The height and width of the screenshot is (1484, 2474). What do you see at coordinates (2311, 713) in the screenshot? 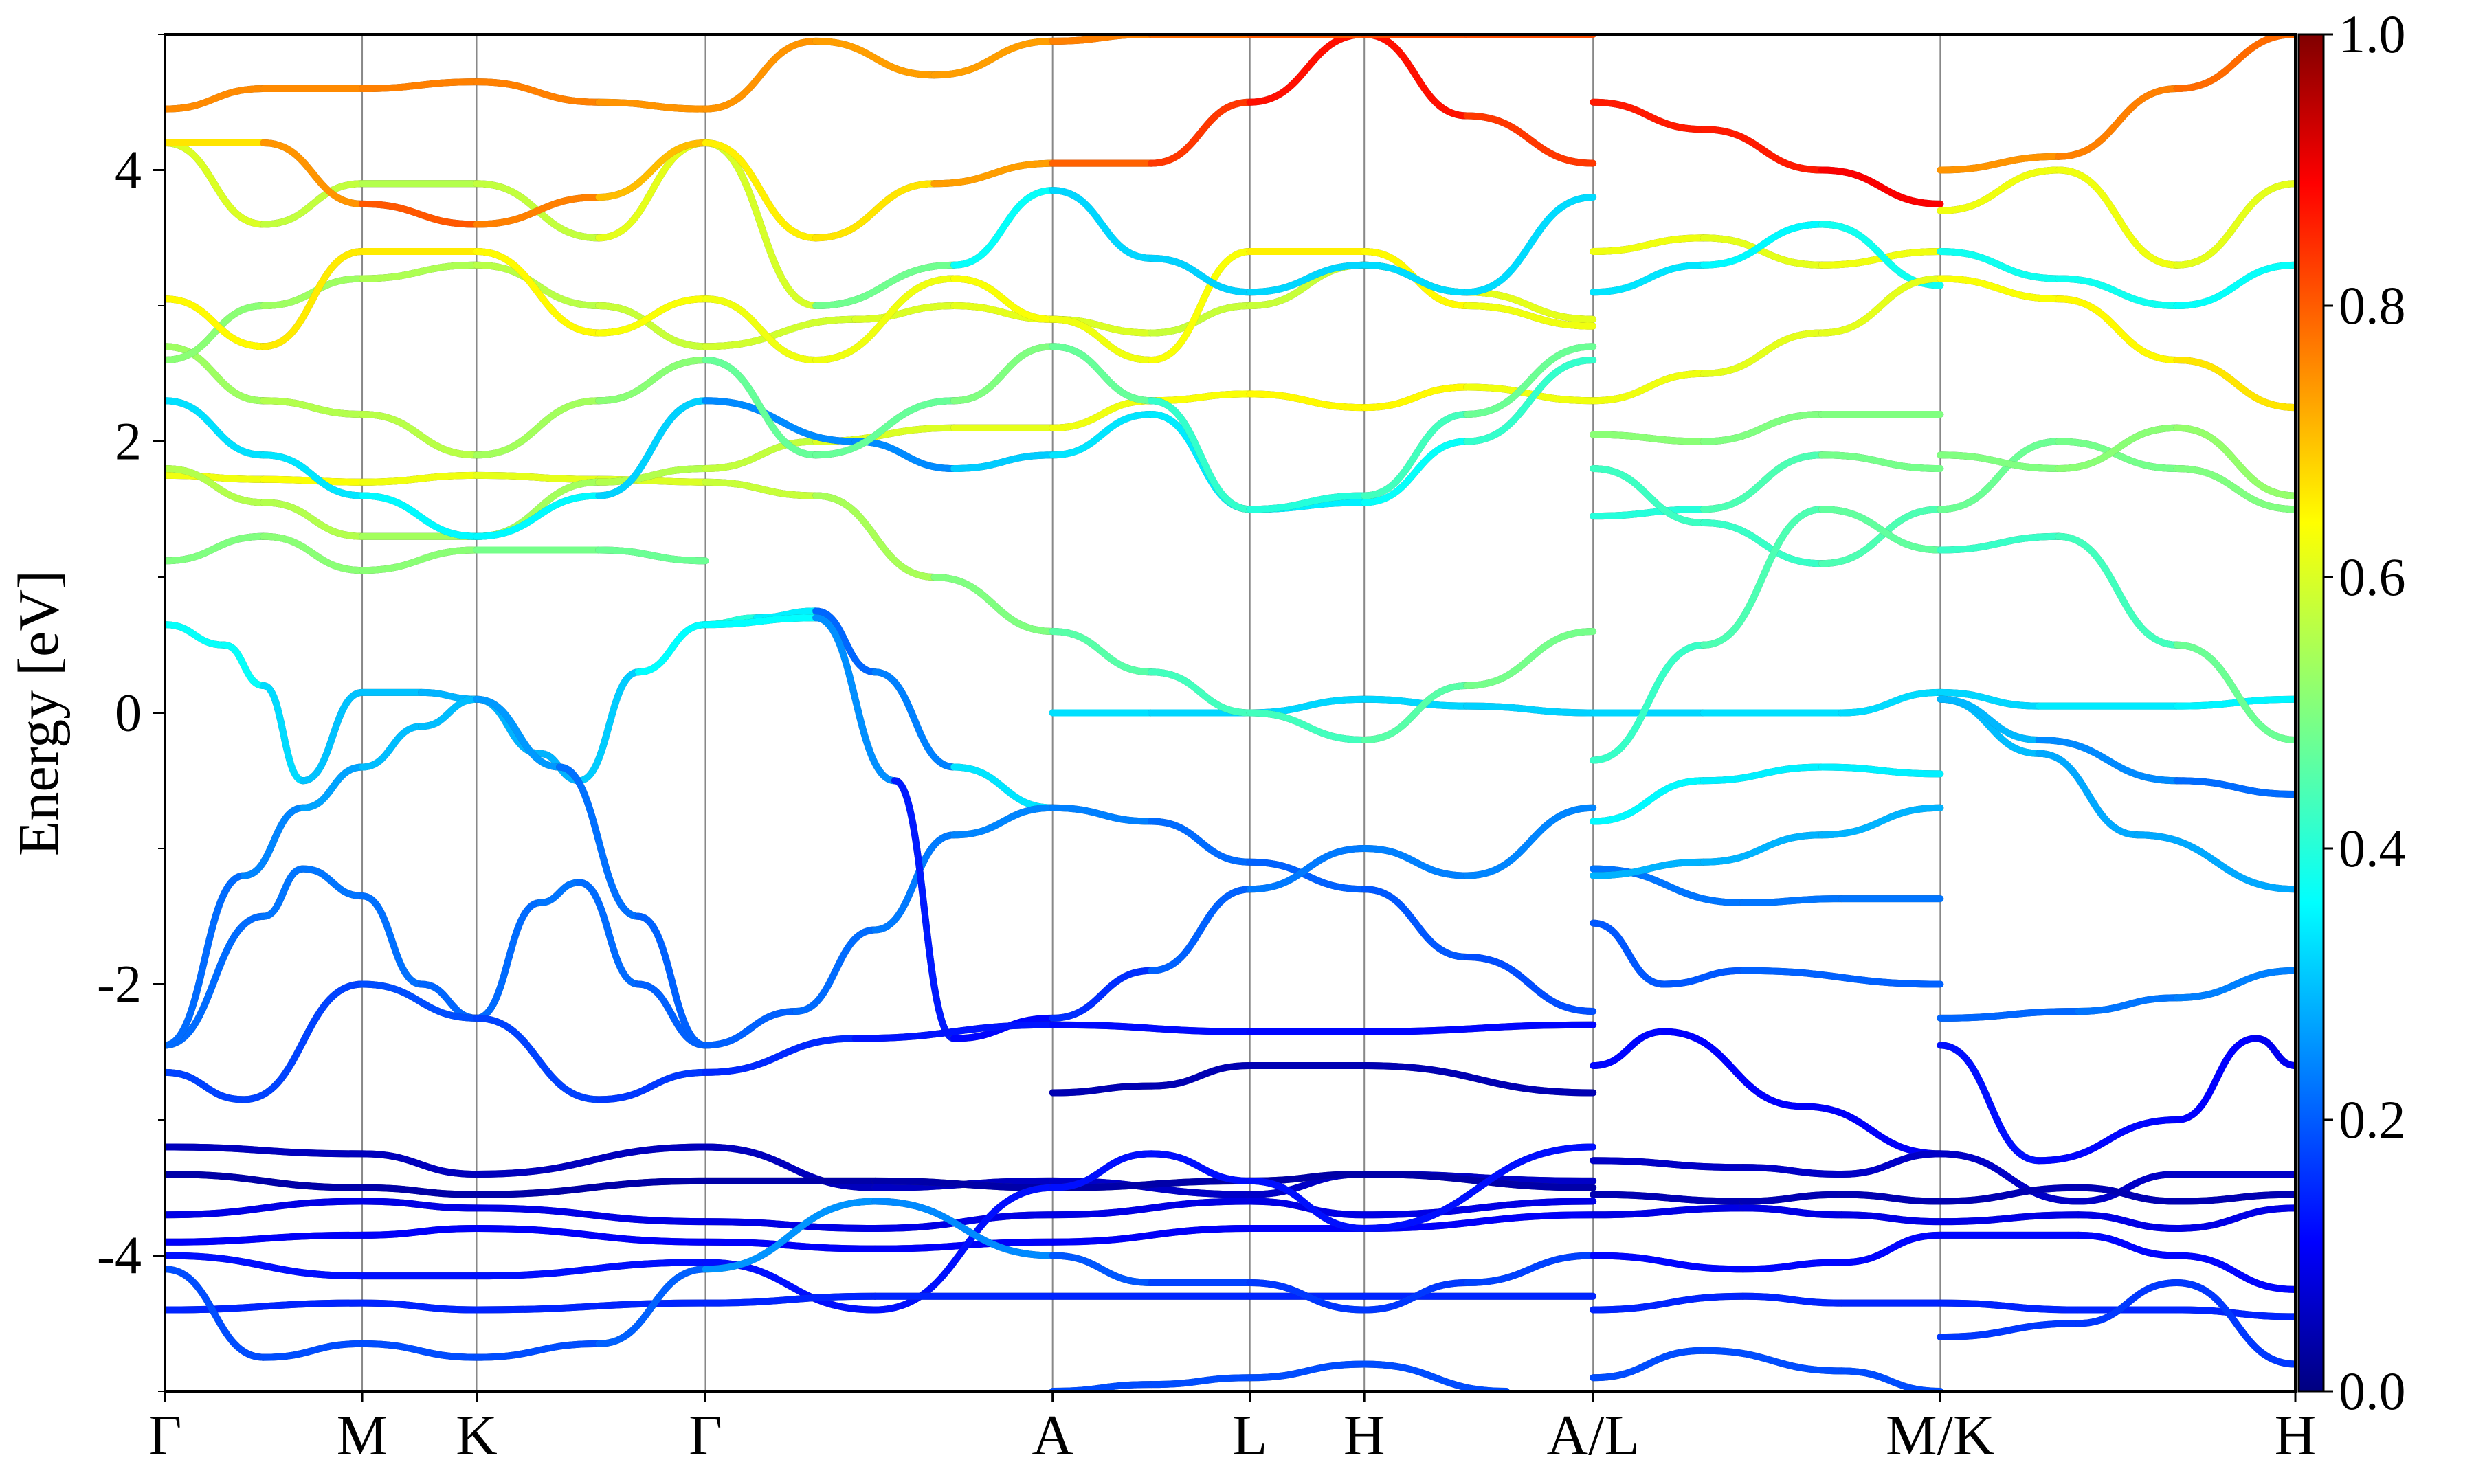
I see `colorbar` at bounding box center [2311, 713].